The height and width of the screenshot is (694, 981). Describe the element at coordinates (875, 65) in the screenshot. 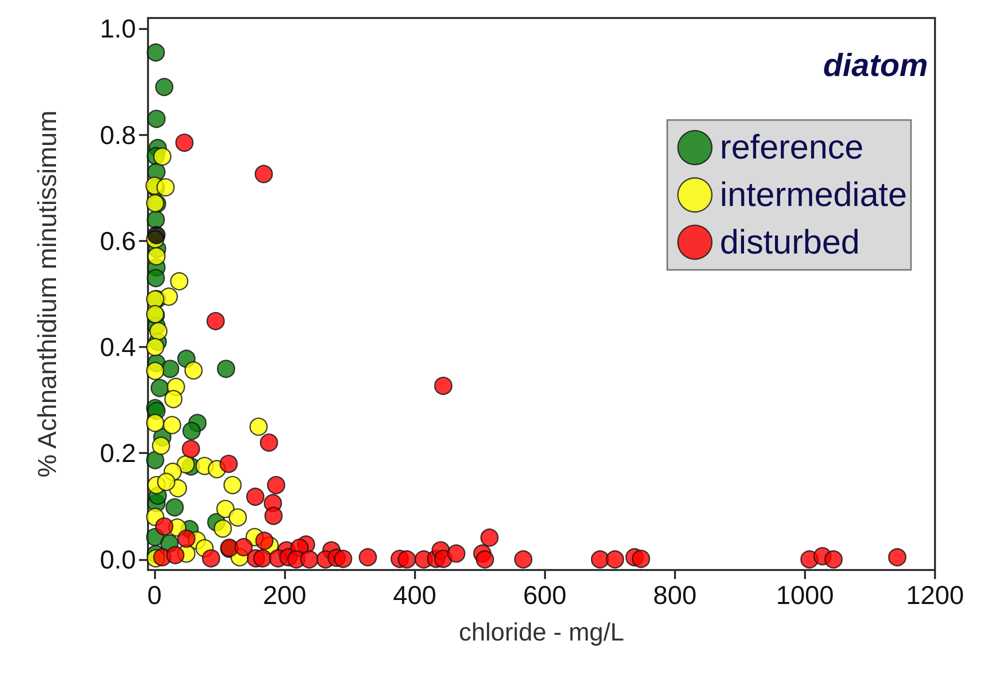

I see `text: diatom` at that location.